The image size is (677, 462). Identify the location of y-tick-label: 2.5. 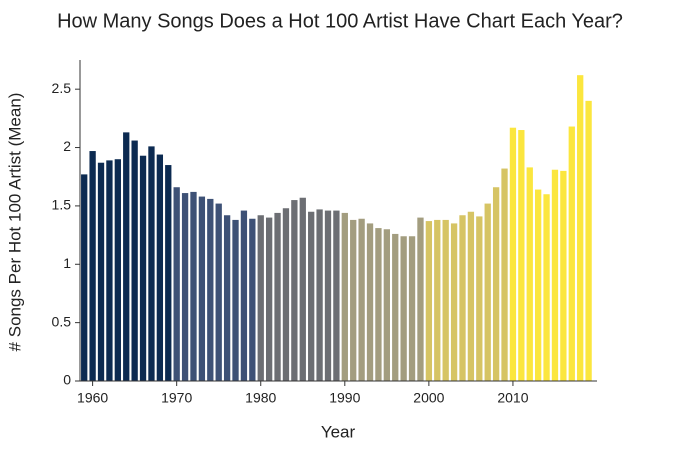
(62, 88).